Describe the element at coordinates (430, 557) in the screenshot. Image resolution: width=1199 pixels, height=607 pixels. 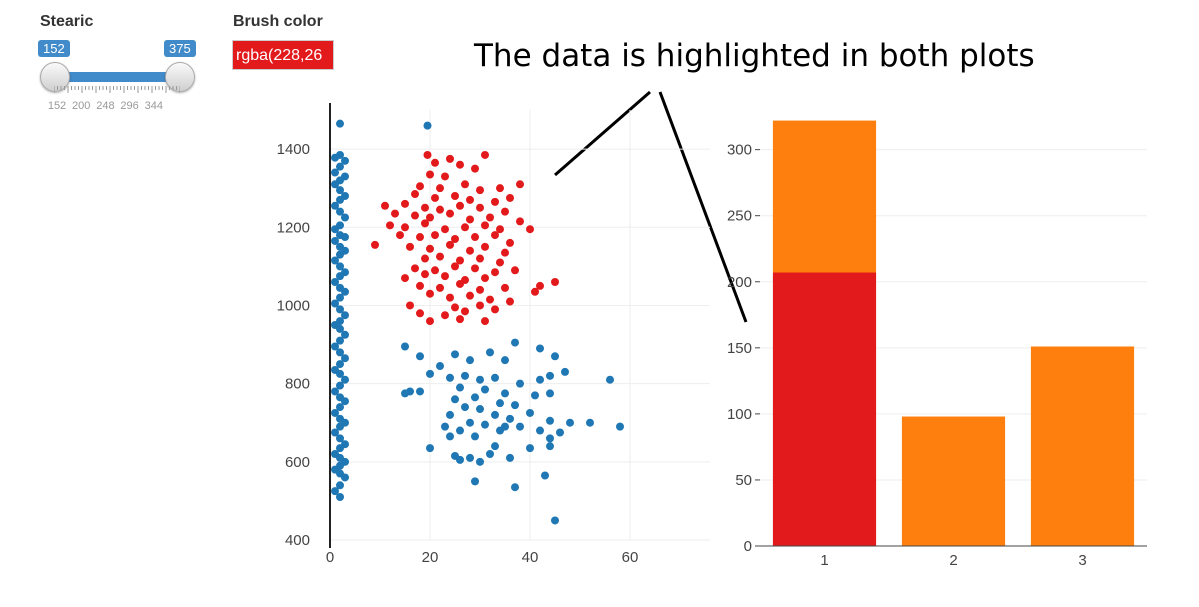
I see `scatter-x-tick-label: 20` at that location.